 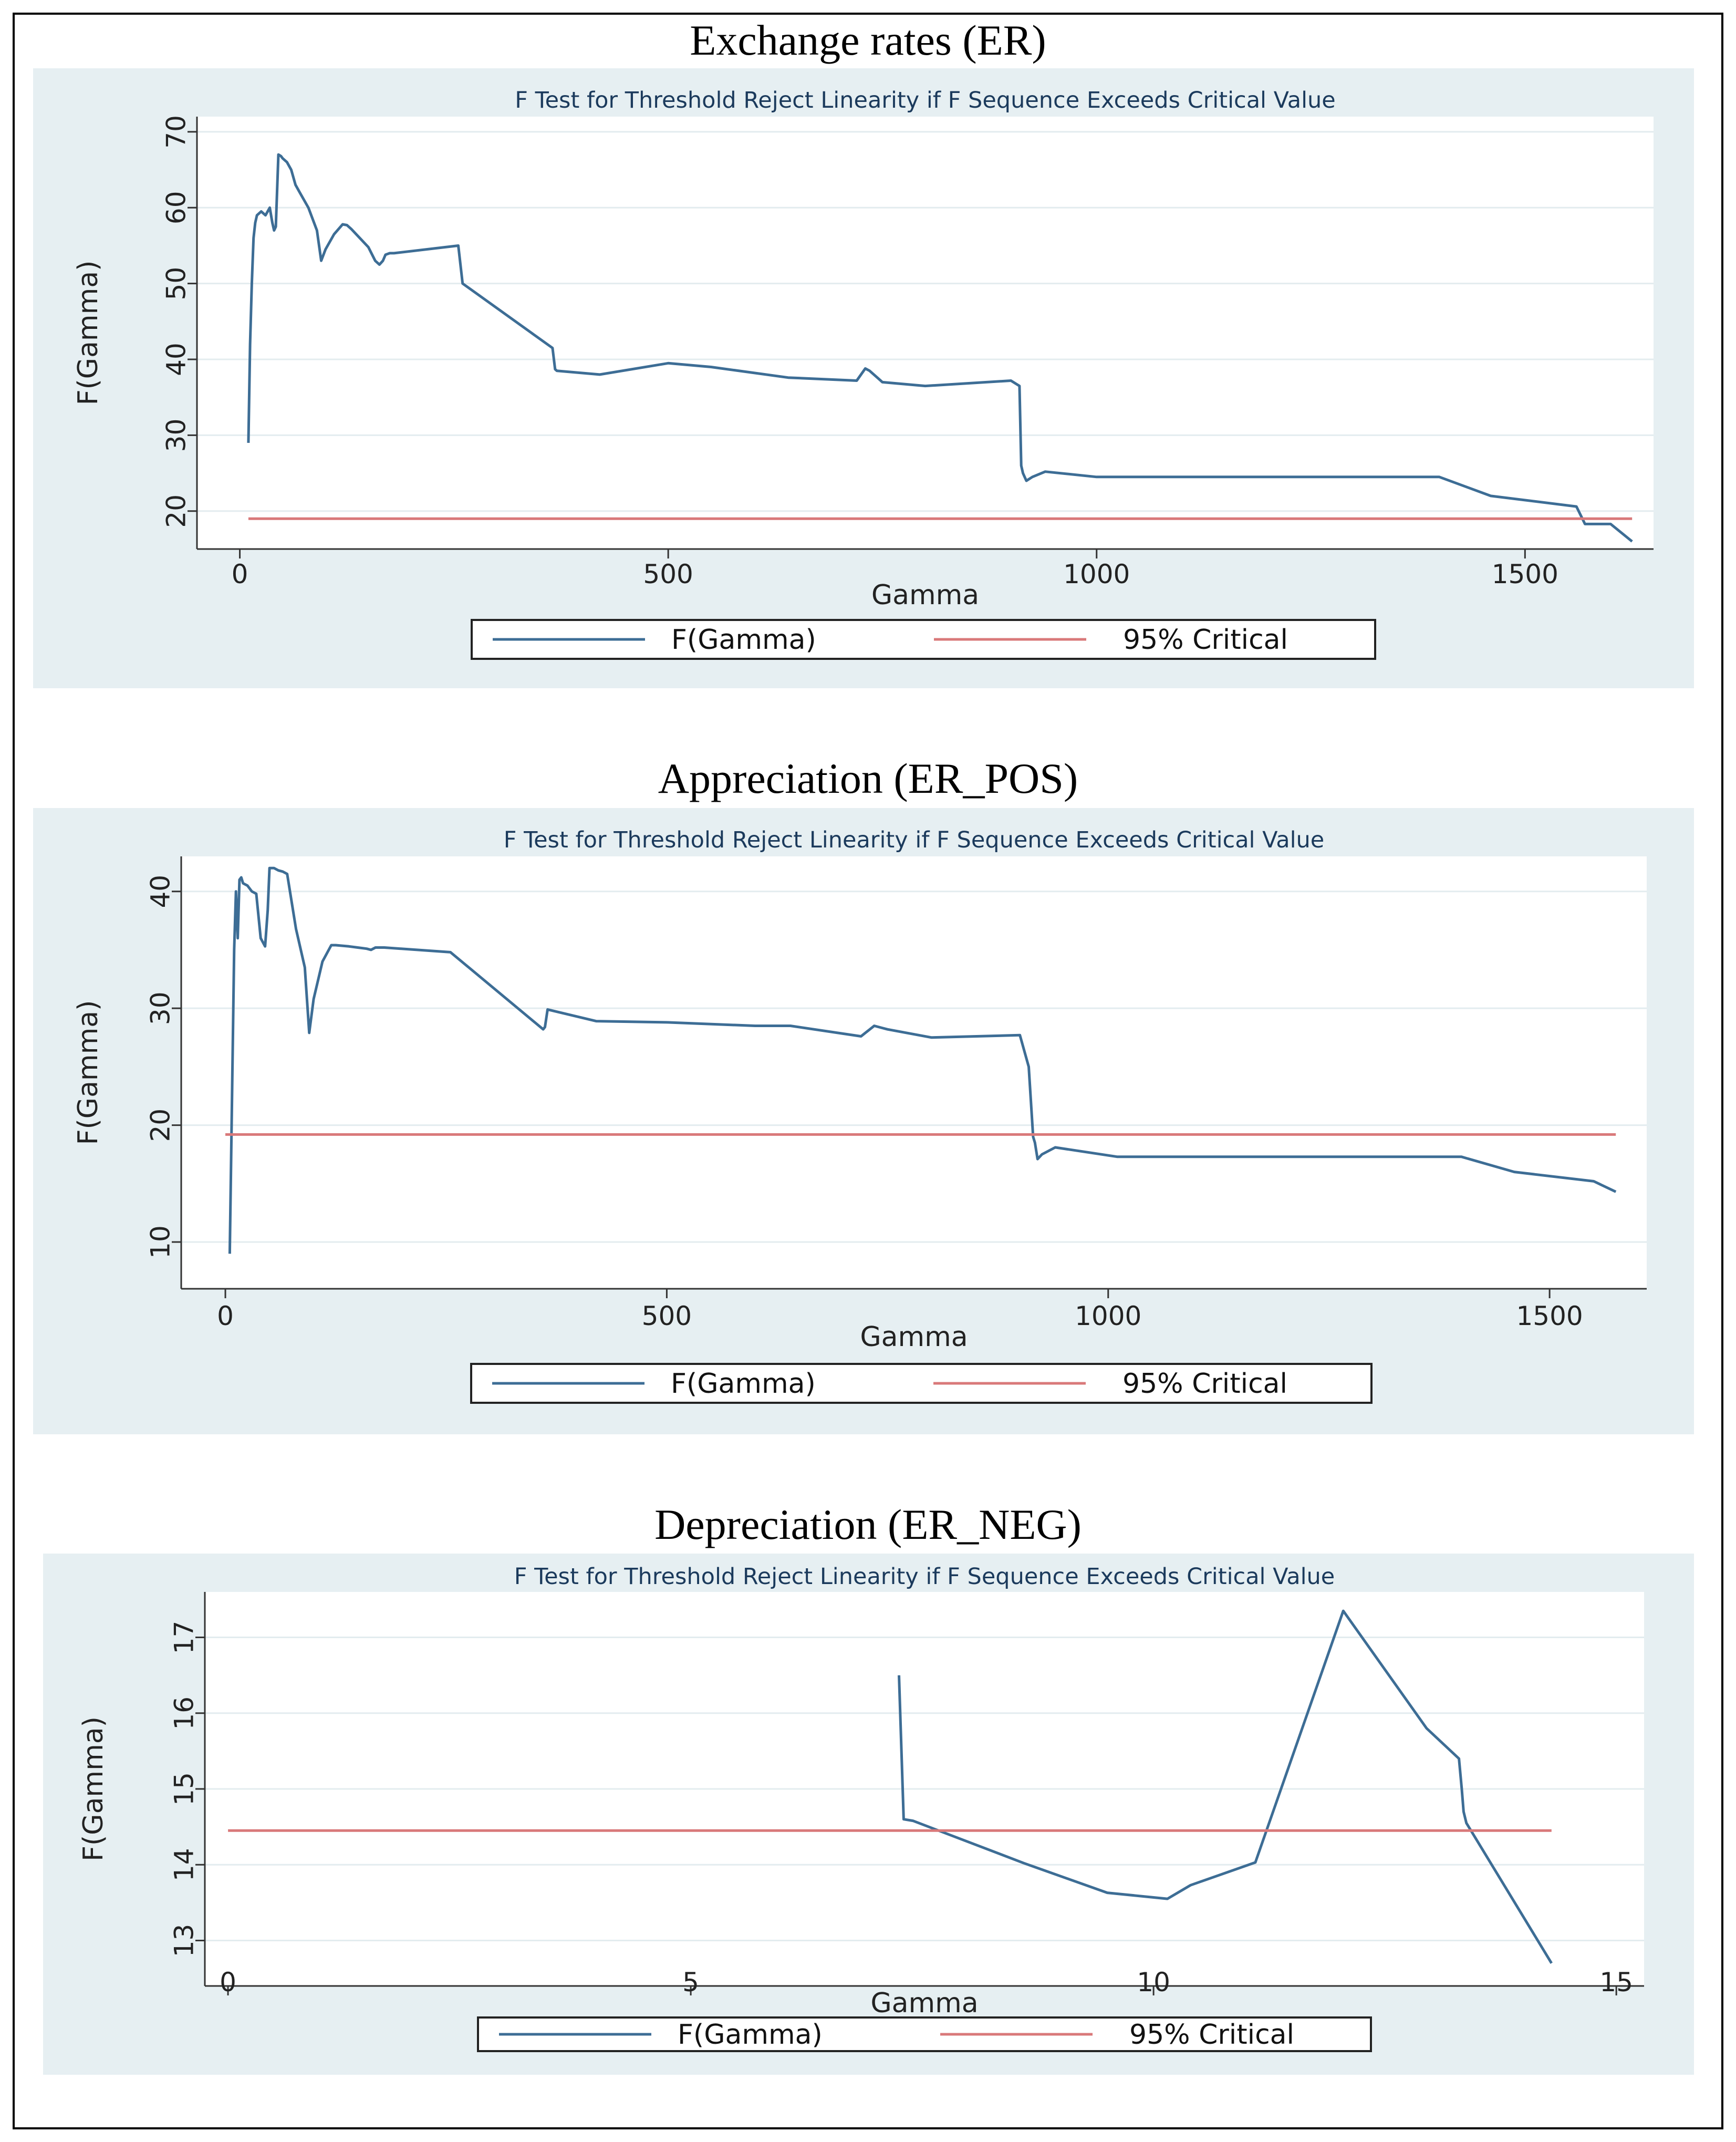 What do you see at coordinates (185, 1713) in the screenshot?
I see `y-tick-label: 16` at bounding box center [185, 1713].